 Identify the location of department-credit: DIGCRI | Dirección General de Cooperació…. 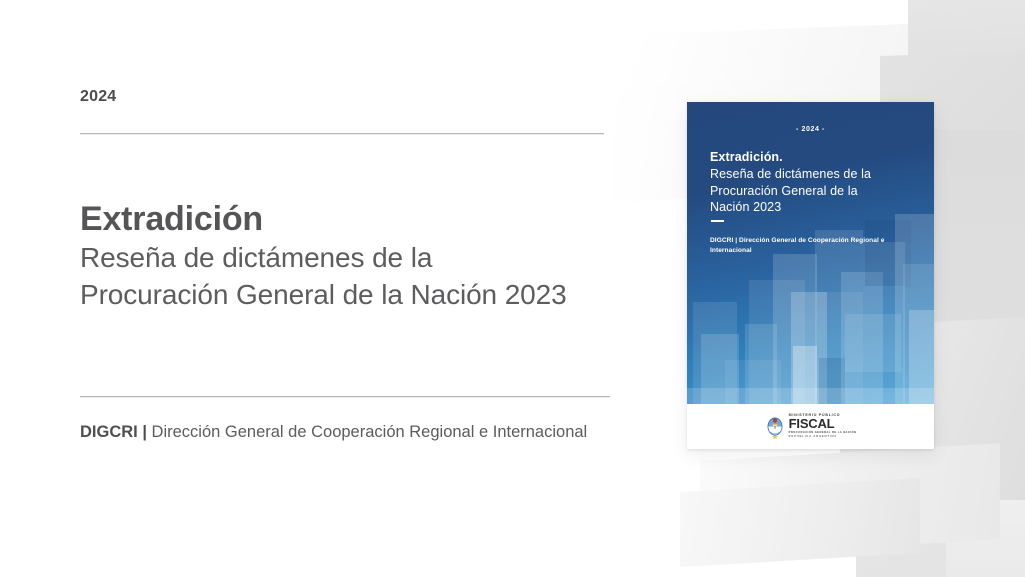
(340, 432).